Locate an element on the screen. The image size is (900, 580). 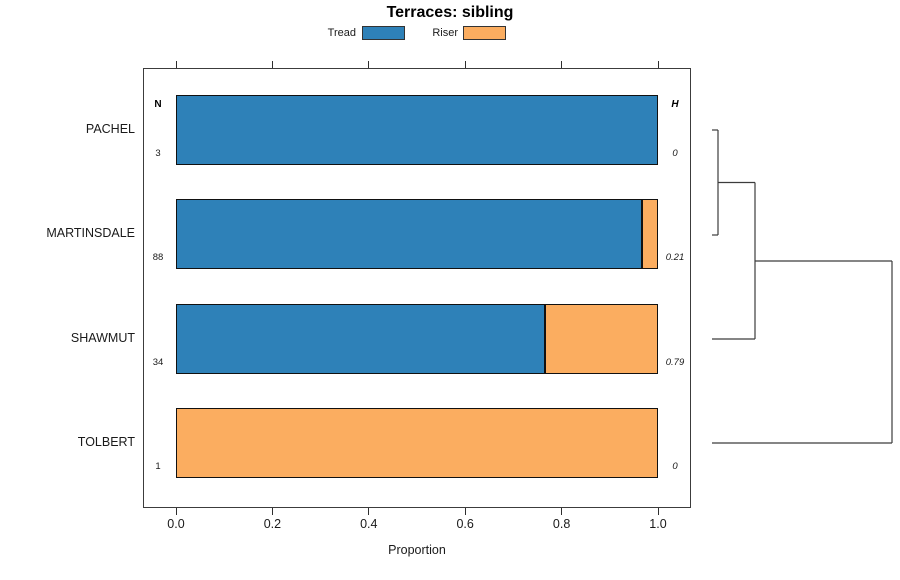
h-column-header: H is located at coordinates (675, 104).